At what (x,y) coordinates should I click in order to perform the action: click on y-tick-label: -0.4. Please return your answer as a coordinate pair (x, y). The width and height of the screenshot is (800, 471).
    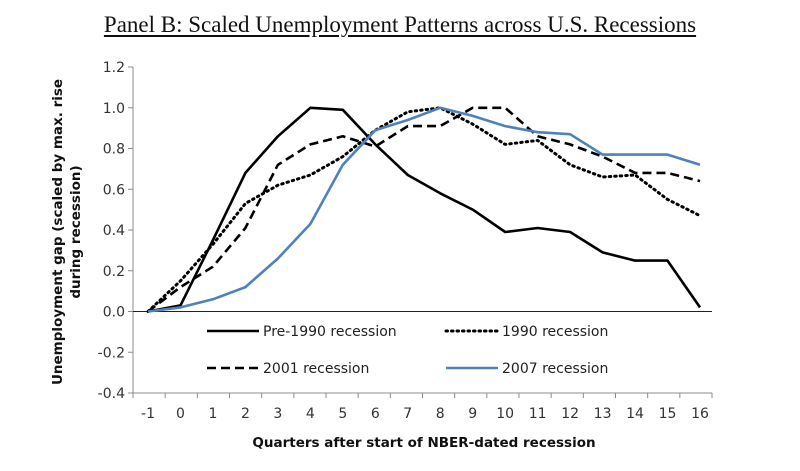
    Looking at the image, I should click on (111, 394).